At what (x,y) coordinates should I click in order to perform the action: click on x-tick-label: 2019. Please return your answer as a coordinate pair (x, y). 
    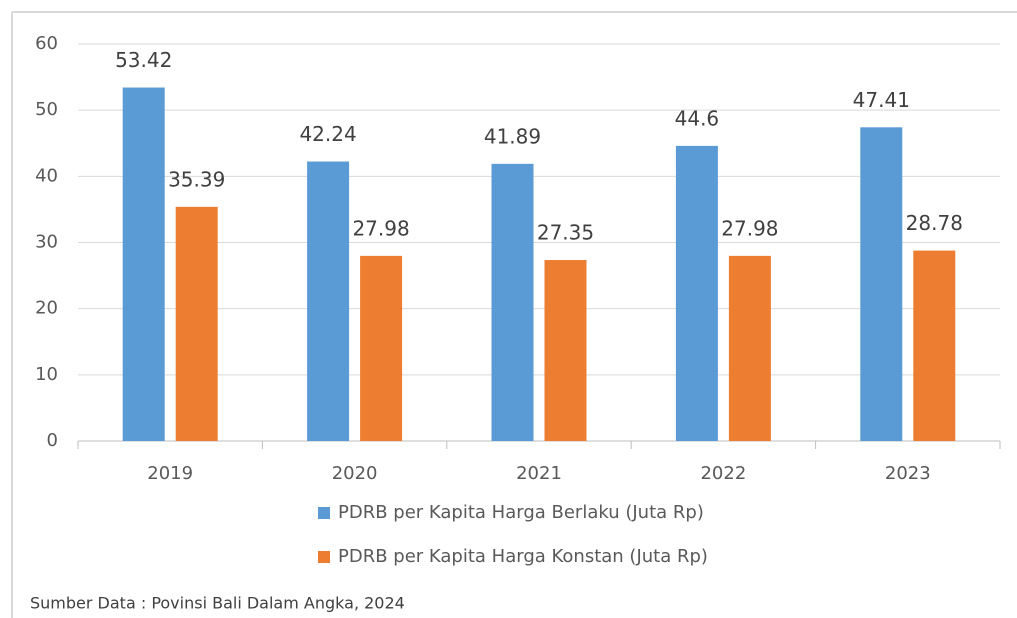
    Looking at the image, I should click on (170, 473).